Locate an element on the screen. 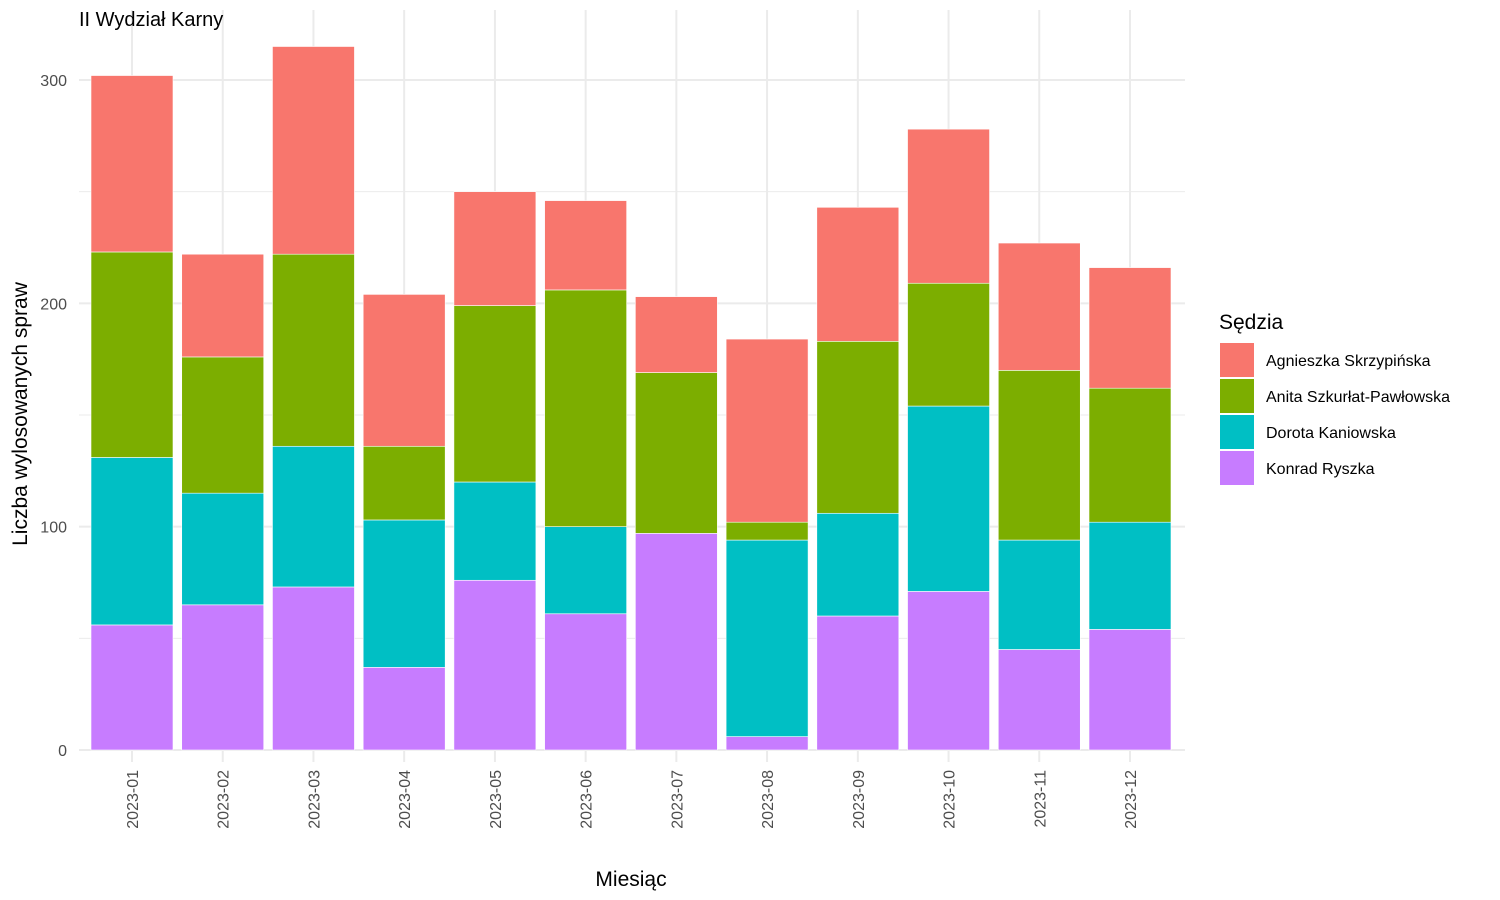 The width and height of the screenshot is (1500, 900). legend-label: Agnieszka Skrzypińska is located at coordinates (1348, 361).